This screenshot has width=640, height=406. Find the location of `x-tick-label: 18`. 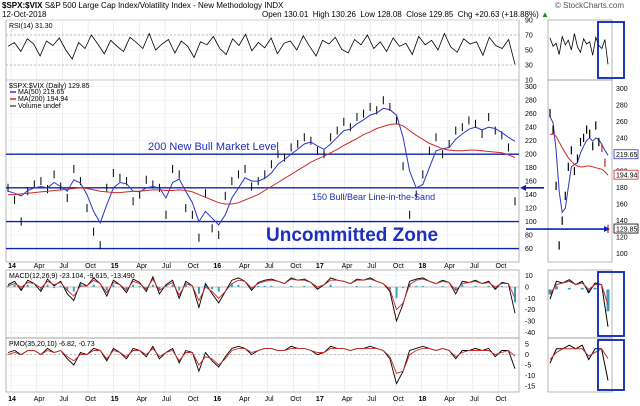

x-tick-label: 18 is located at coordinates (423, 266).